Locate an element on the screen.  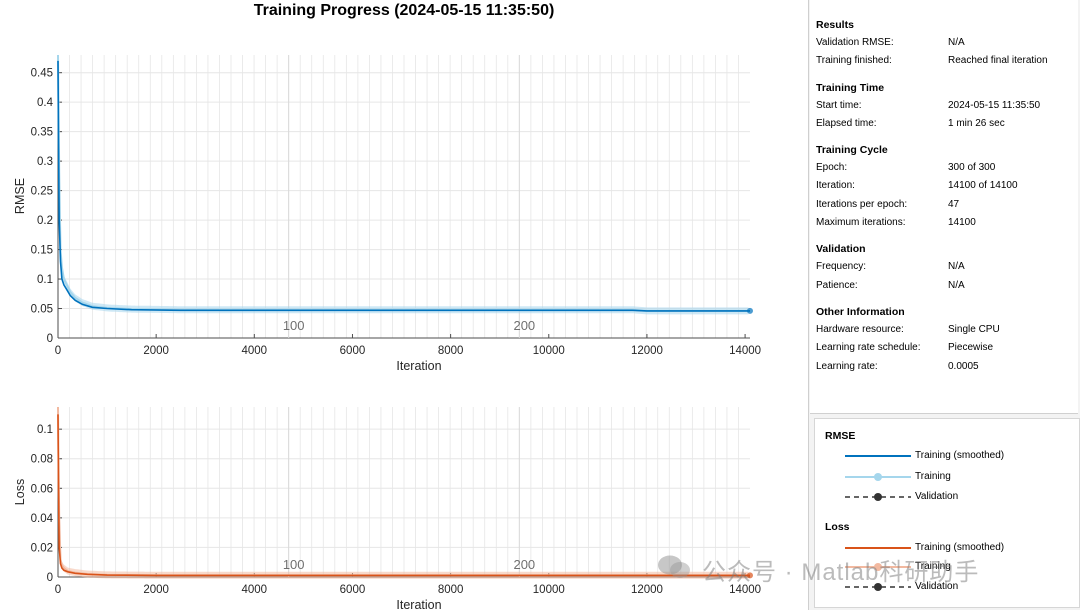
validation-section: Validation Frequency: N/A Patience: N/A is located at coordinates (947, 267).